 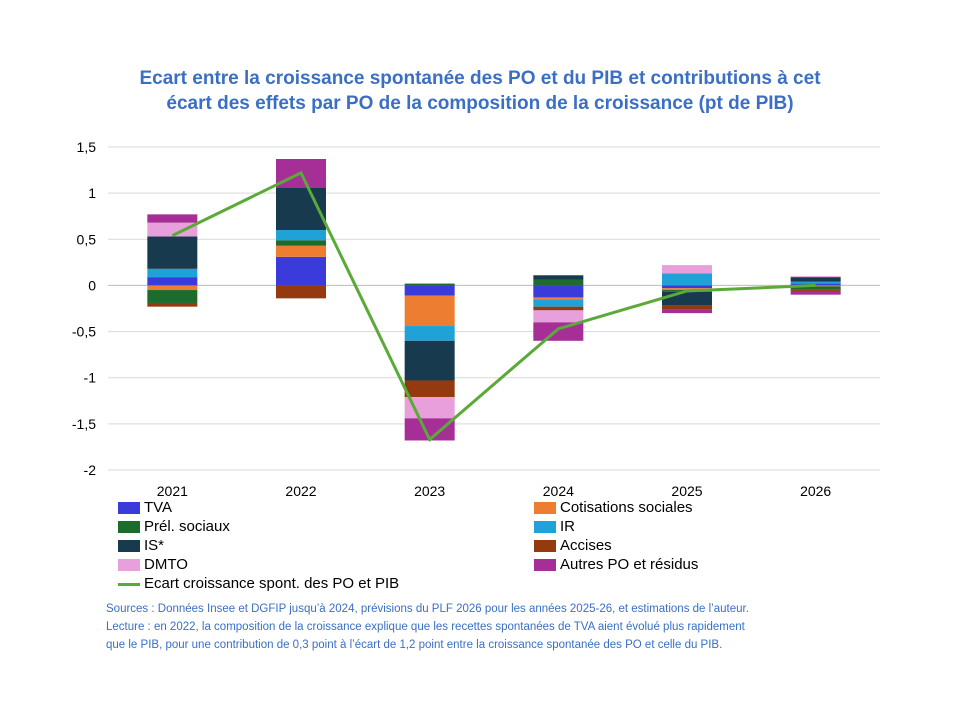 What do you see at coordinates (90, 378) in the screenshot?
I see `y-tick-label: -1` at bounding box center [90, 378].